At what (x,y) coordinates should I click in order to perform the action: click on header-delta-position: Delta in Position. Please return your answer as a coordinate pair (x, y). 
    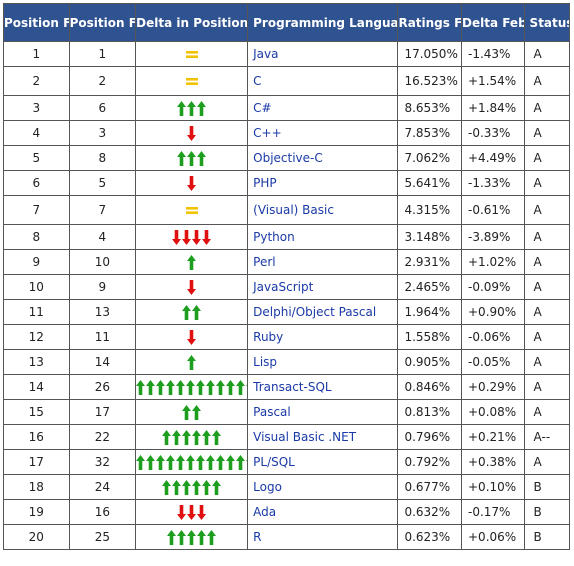
    Looking at the image, I should click on (192, 22).